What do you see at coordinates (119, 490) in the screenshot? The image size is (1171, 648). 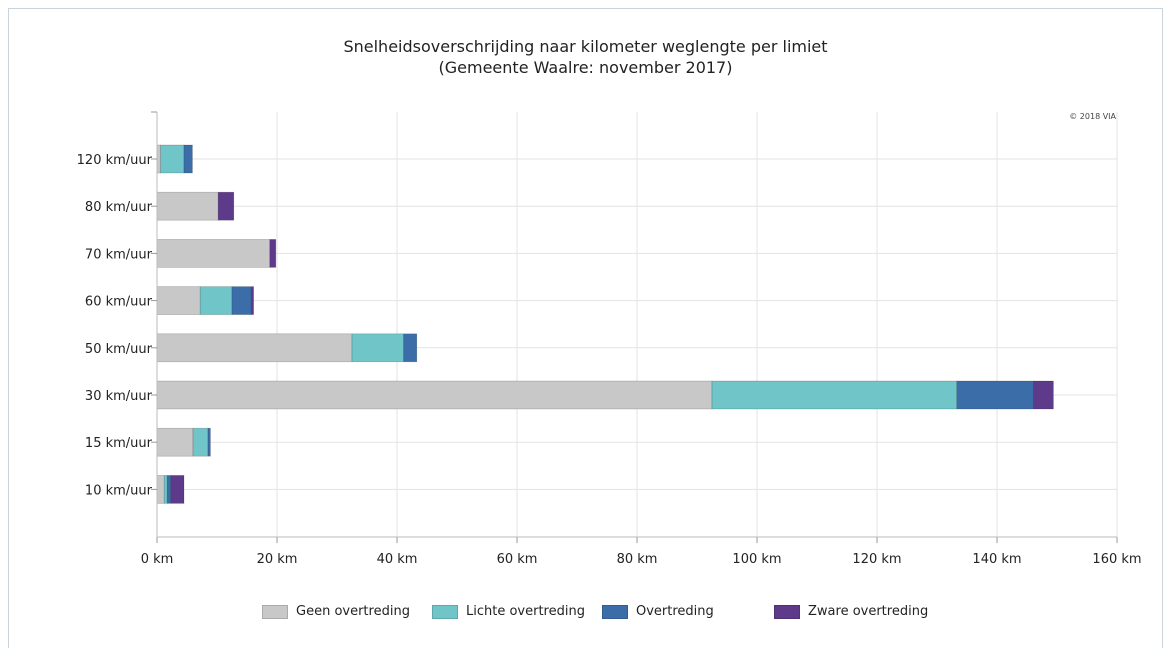 I see `category-label: 10 km/uur` at bounding box center [119, 490].